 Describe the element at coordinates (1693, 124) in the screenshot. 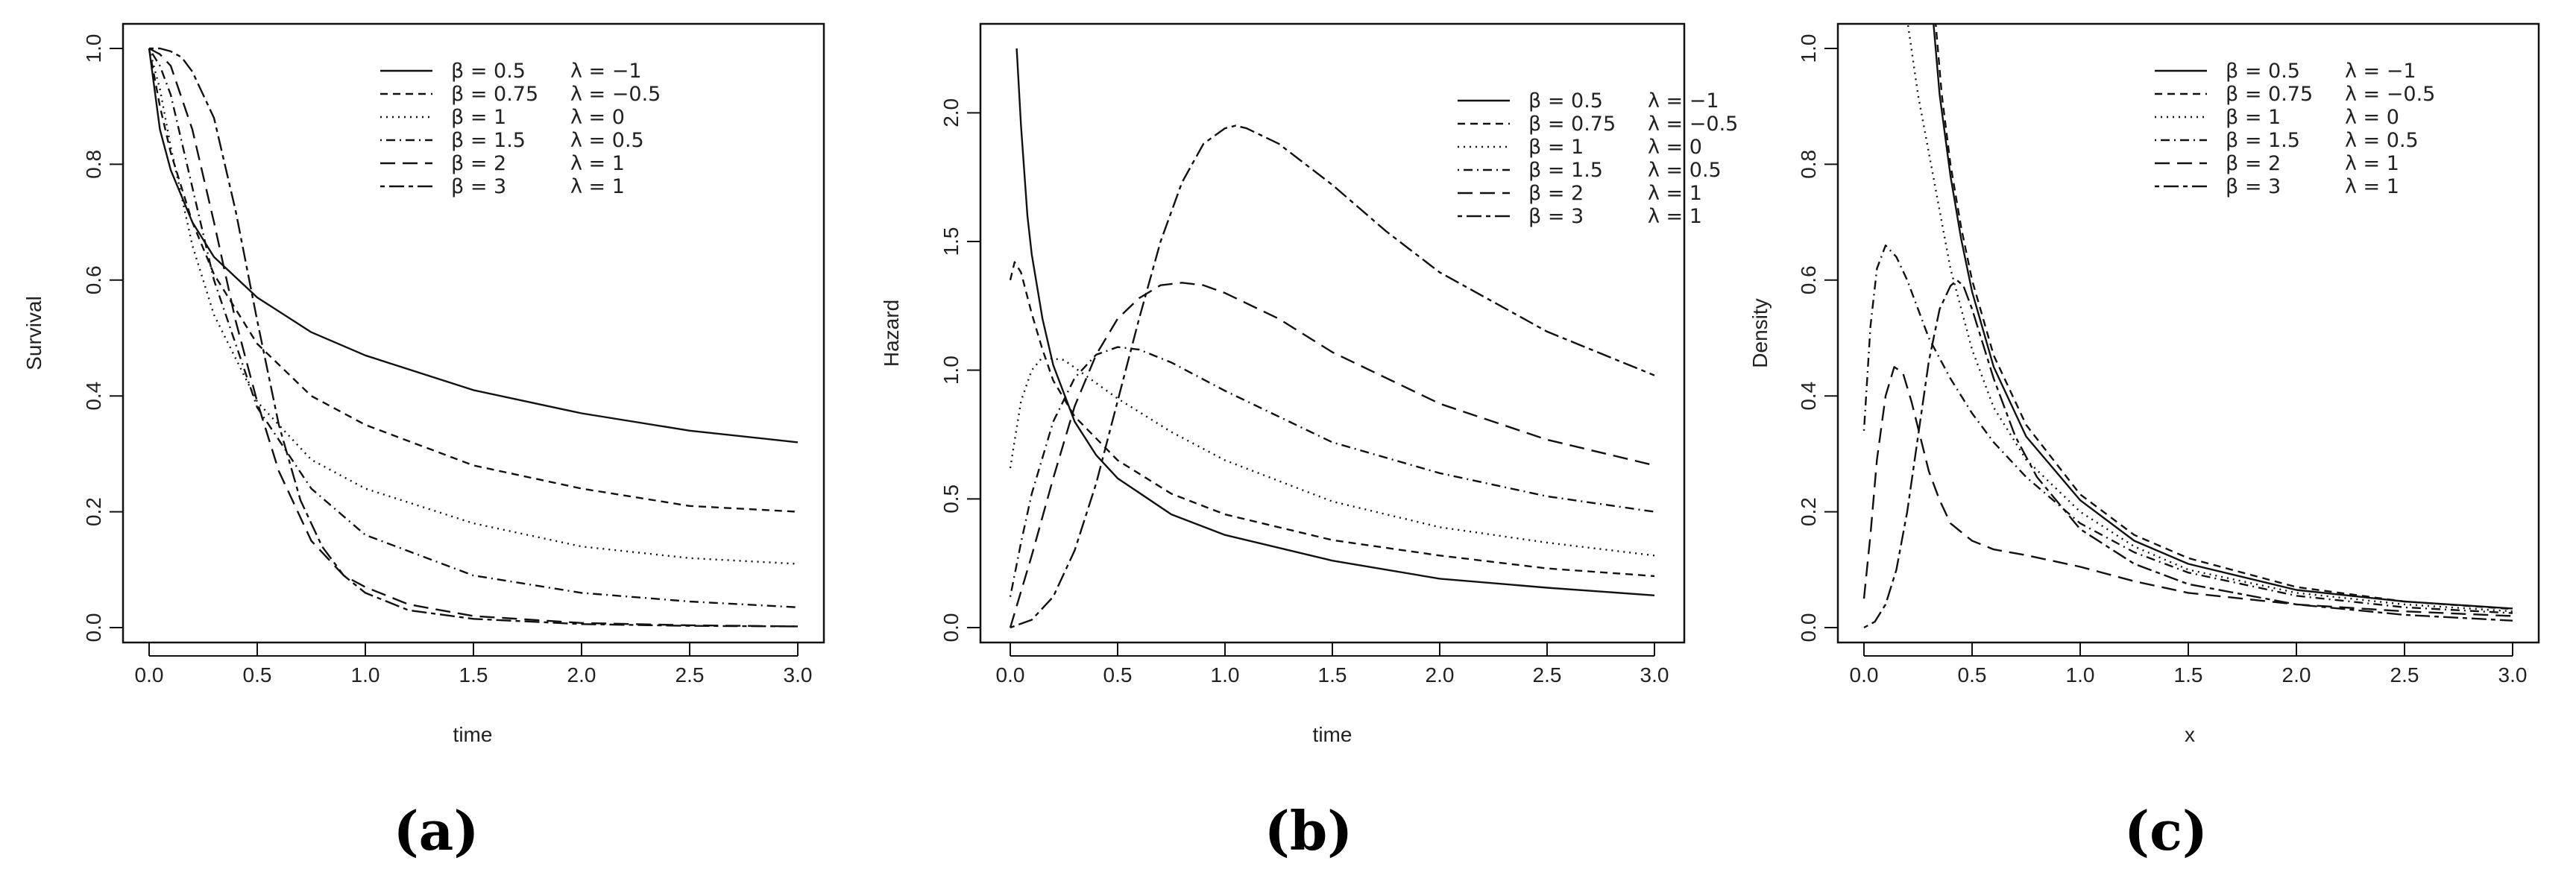

I see `legend-lambda-b-2: λ = −0.5` at that location.